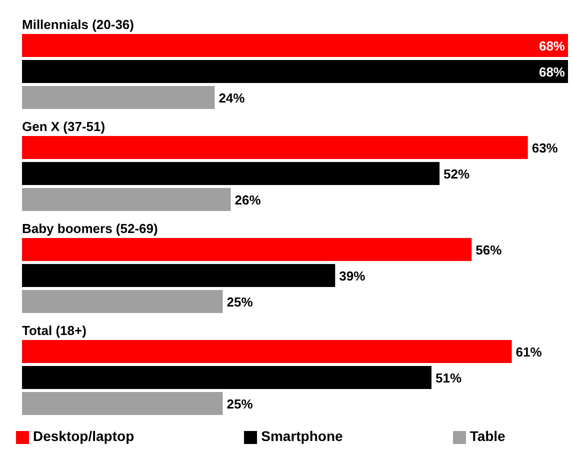 The width and height of the screenshot is (573, 464). I want to click on data-label: 39%, so click(352, 276).